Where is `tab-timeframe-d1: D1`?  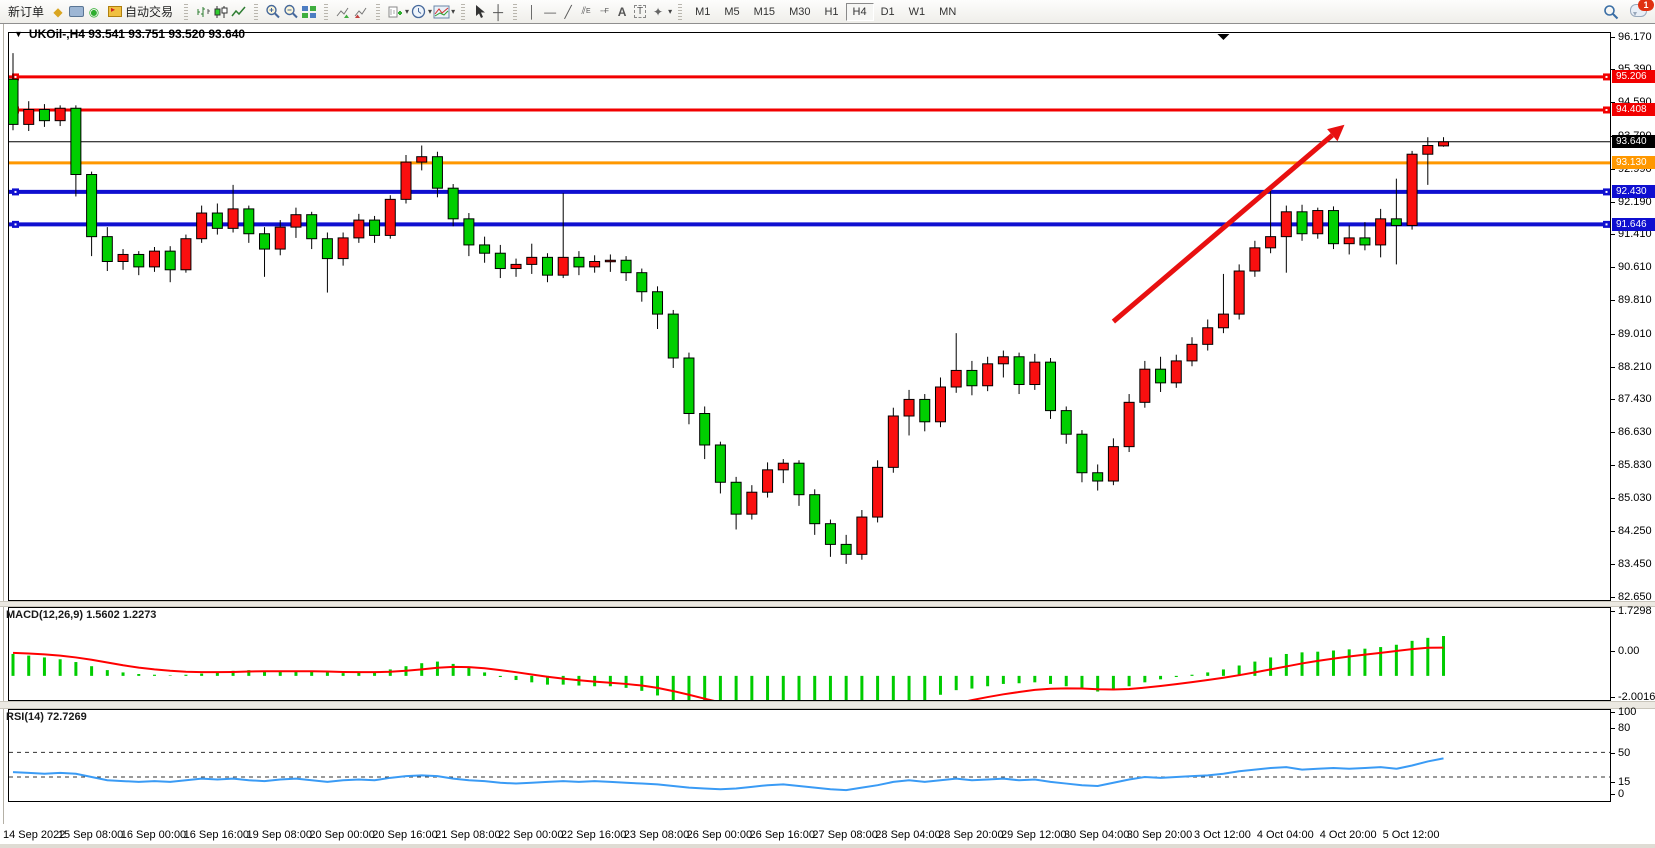 tab-timeframe-d1: D1 is located at coordinates (888, 12).